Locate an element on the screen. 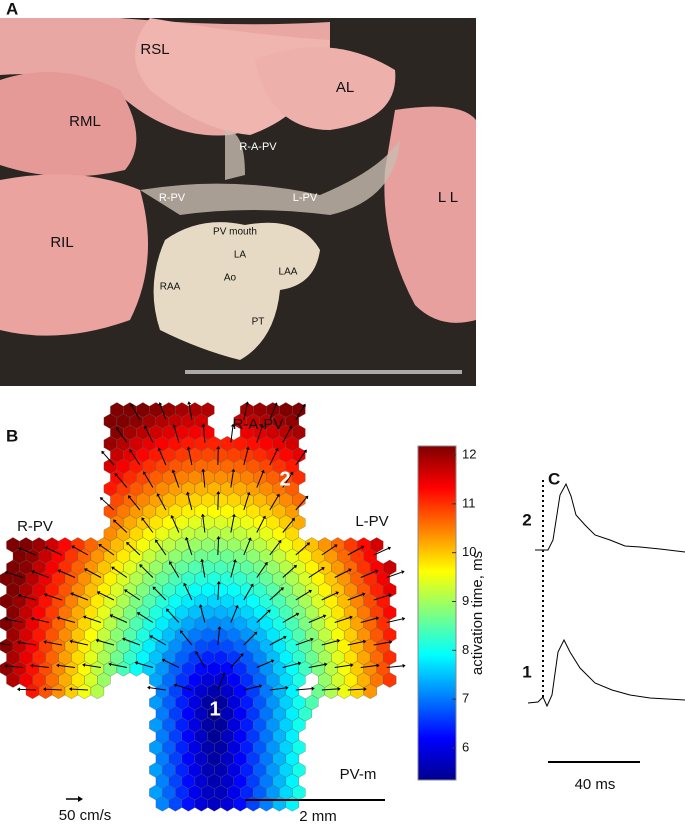  photo-label: LAA is located at coordinates (288, 272).